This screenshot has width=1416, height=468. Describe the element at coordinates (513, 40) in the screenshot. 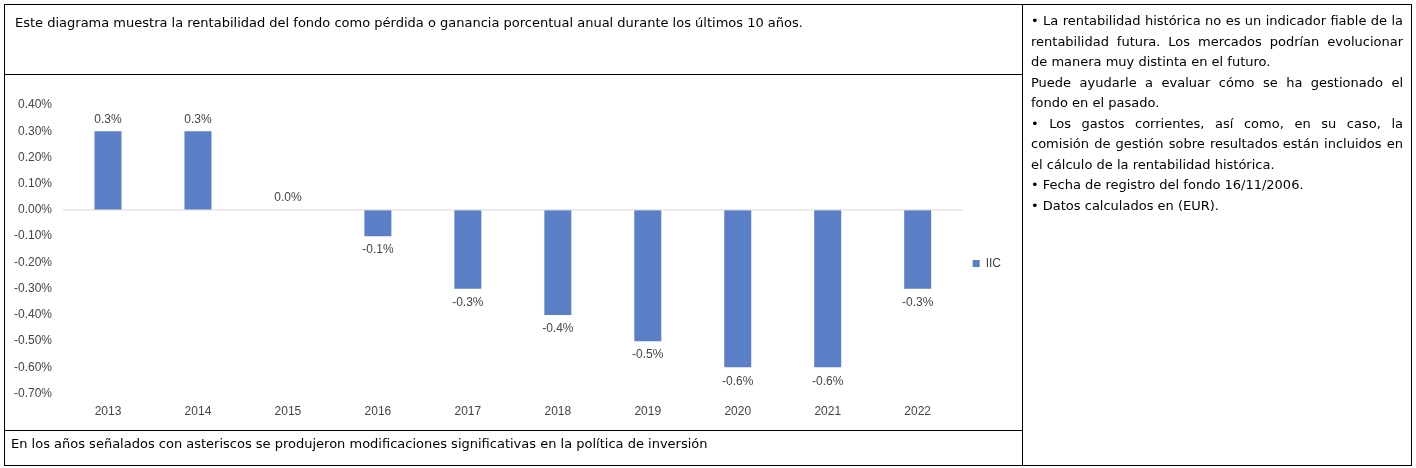

I see `chart-title: Este diagrama muestra la rentabilidad del fondo como pérdida o ganancia porcentual anual durante los últimos 10 años.` at that location.